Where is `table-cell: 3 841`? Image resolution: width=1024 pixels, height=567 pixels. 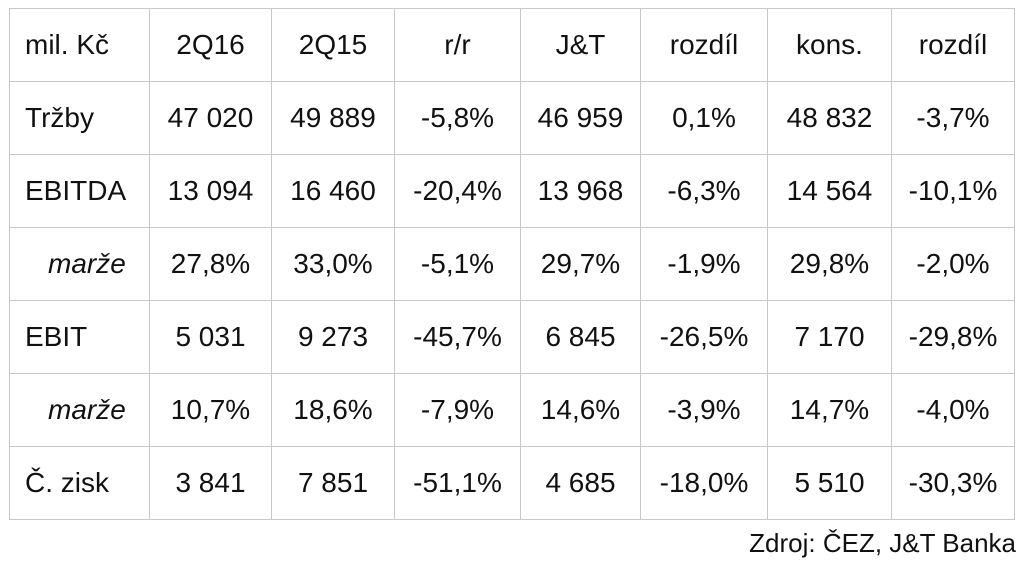 table-cell: 3 841 is located at coordinates (210, 483).